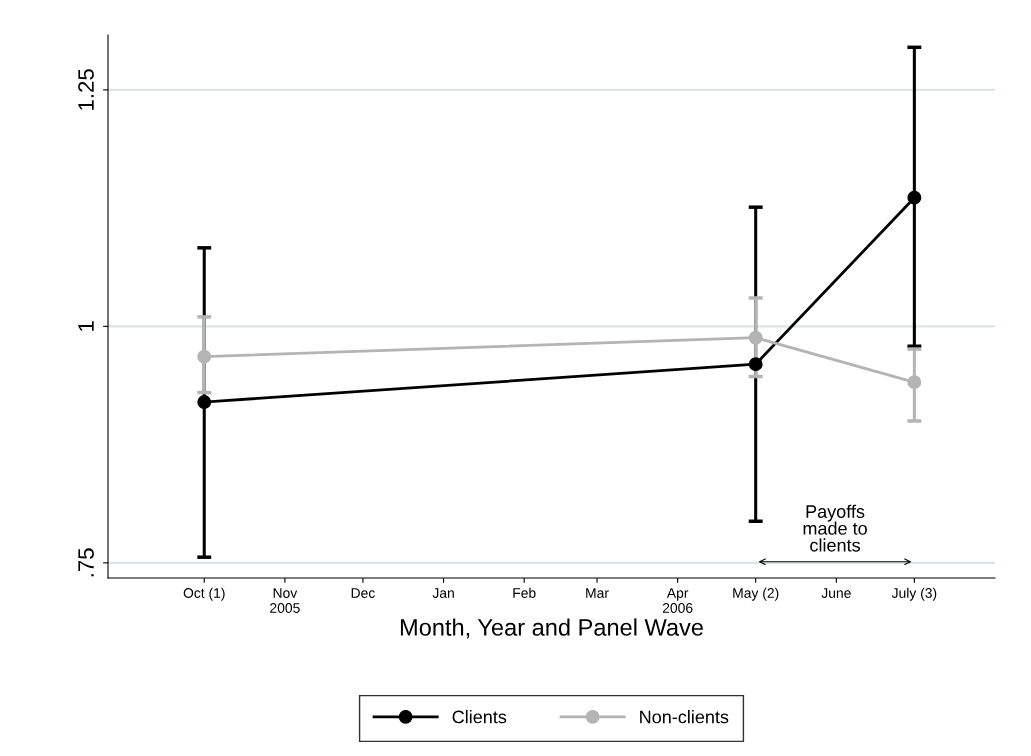  Describe the element at coordinates (285, 600) in the screenshot. I see `x-tick-label: Nov 2005` at that location.